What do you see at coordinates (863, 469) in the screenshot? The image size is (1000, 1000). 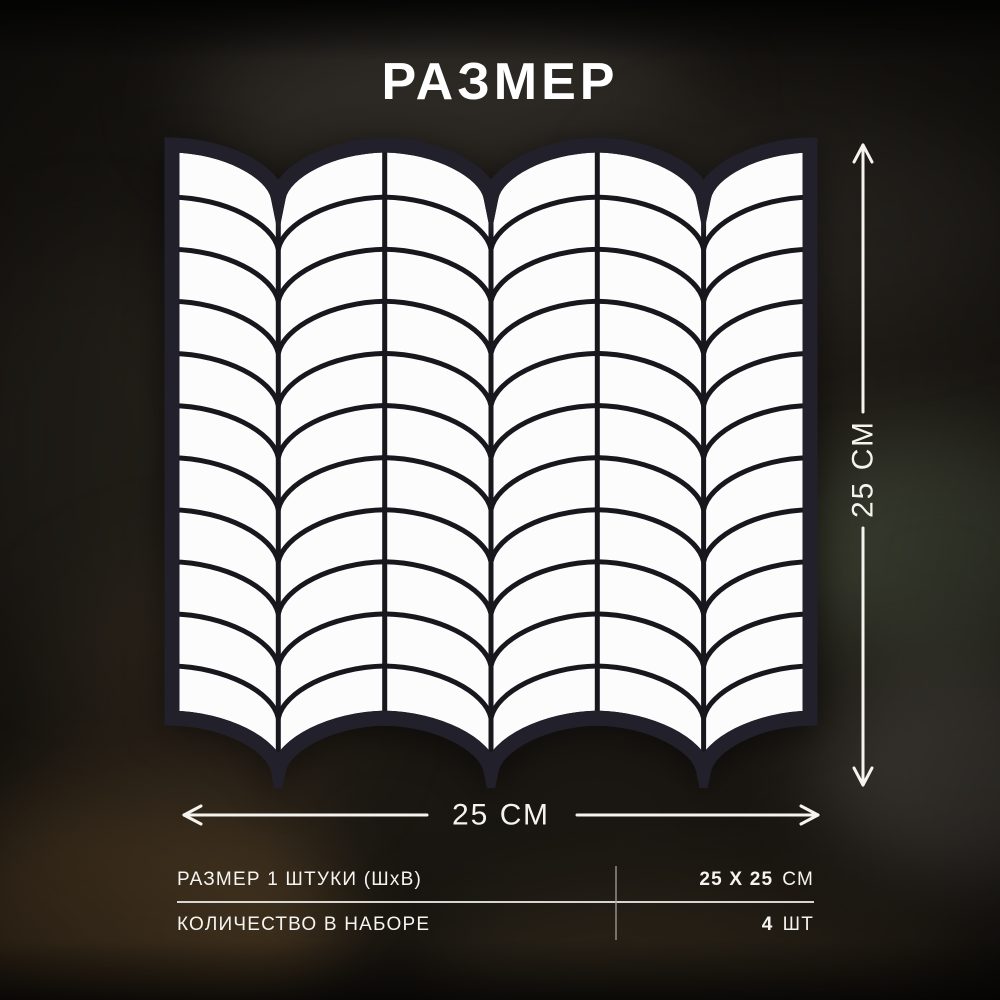 I see `height-dimension-label: 25 СМ` at bounding box center [863, 469].